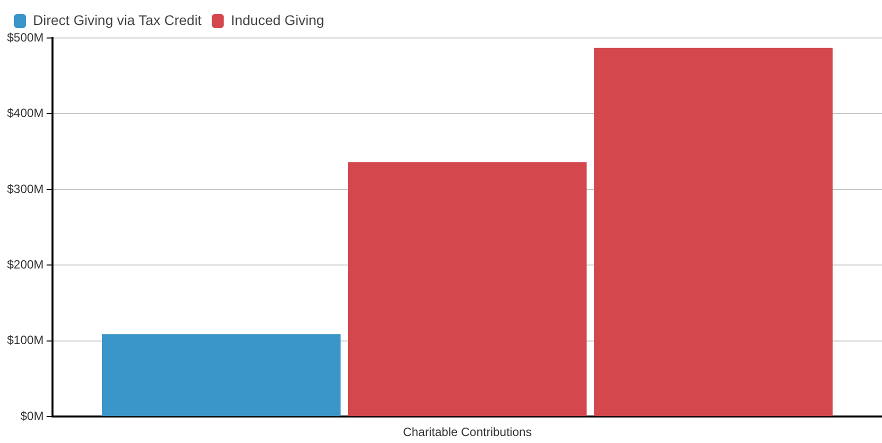 This screenshot has width=882, height=443. What do you see at coordinates (25, 113) in the screenshot?
I see `y-tick-label: $400M` at bounding box center [25, 113].